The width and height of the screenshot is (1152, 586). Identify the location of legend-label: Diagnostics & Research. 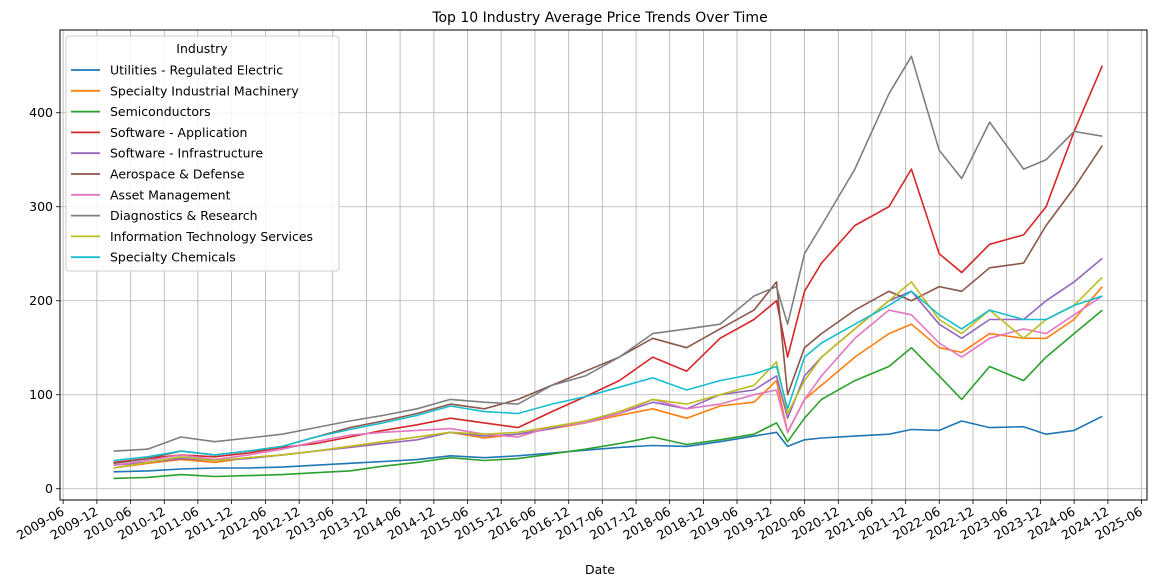
(184, 215).